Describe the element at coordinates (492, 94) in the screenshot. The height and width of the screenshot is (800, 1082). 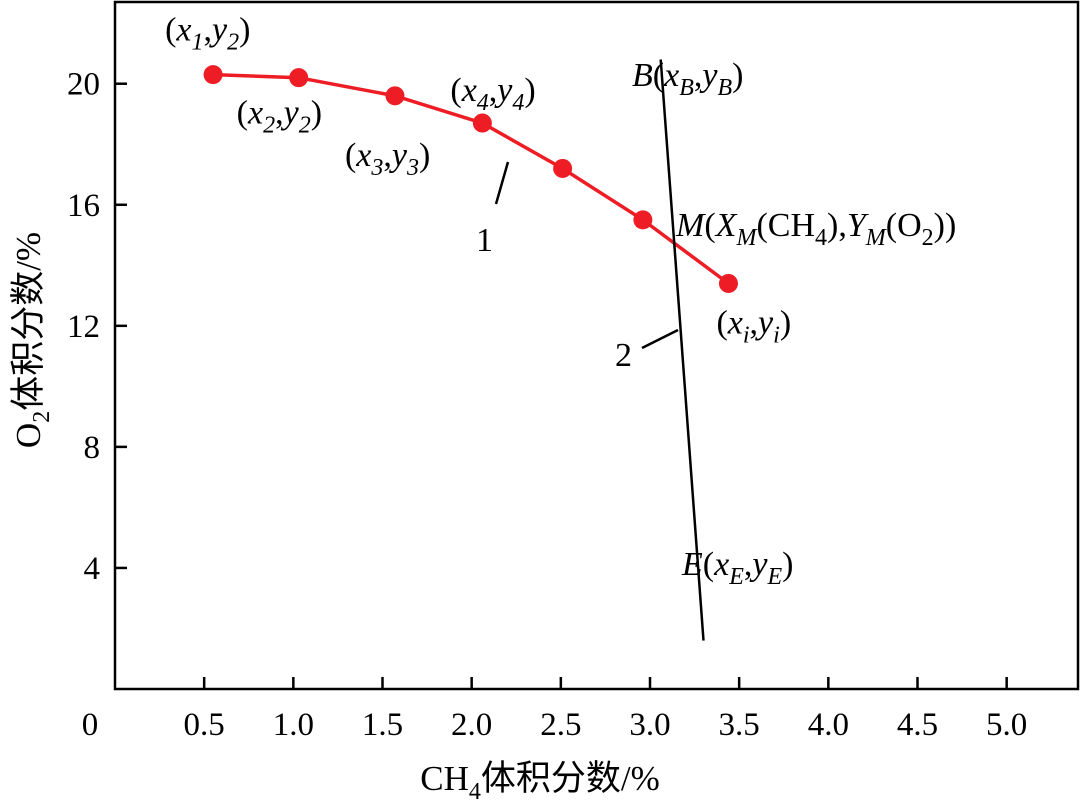
I see `point-label: (x4,y4)` at that location.